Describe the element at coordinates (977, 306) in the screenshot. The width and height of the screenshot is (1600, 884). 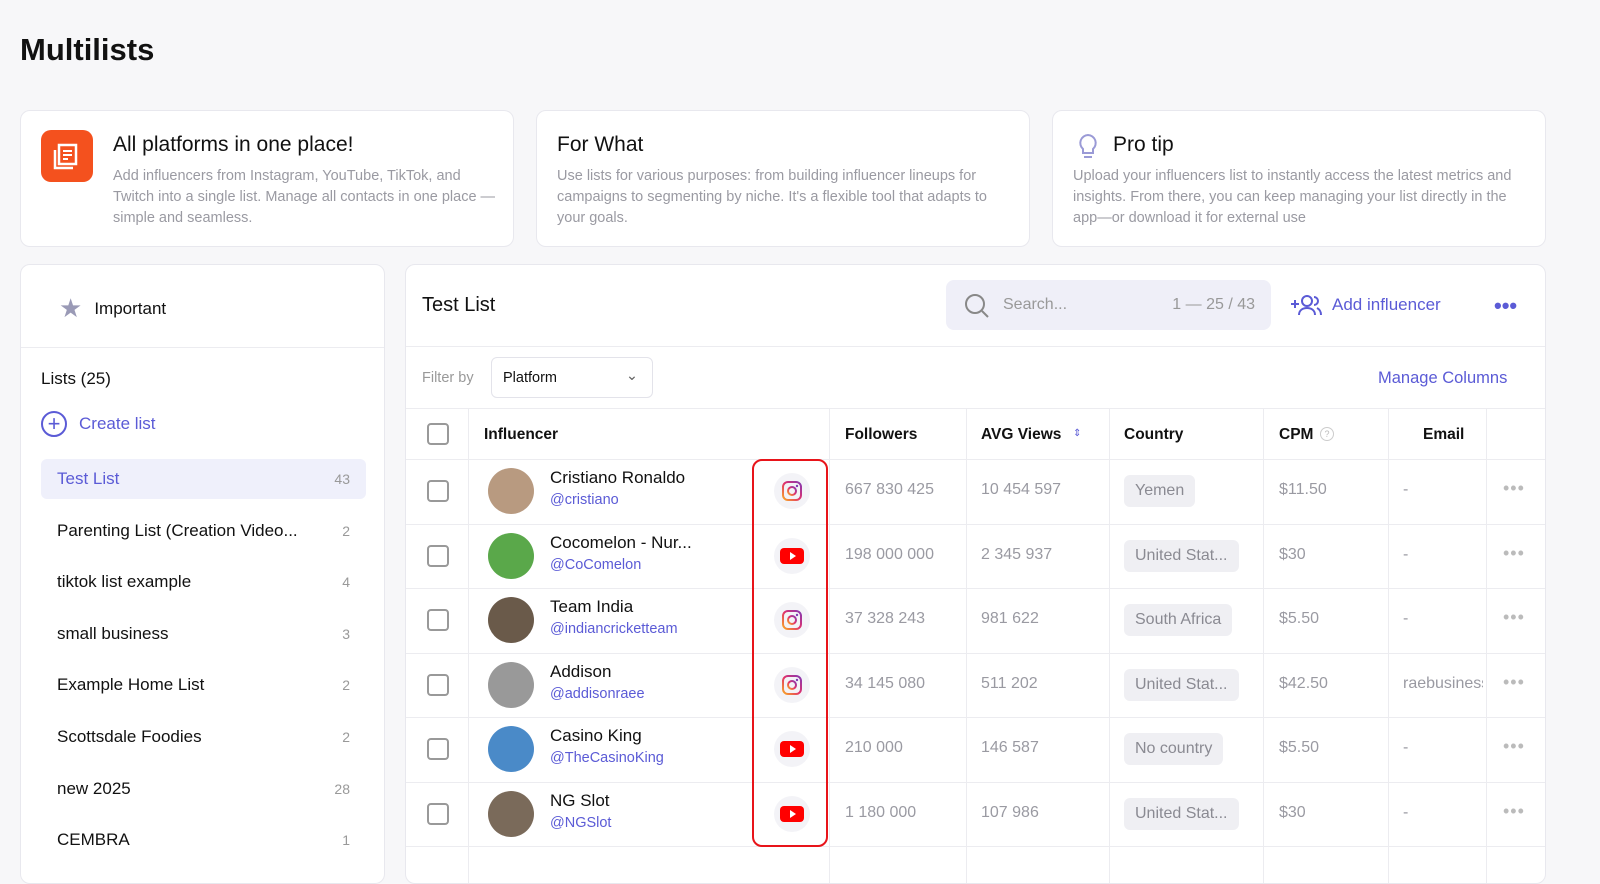
I see `search-icon` at that location.